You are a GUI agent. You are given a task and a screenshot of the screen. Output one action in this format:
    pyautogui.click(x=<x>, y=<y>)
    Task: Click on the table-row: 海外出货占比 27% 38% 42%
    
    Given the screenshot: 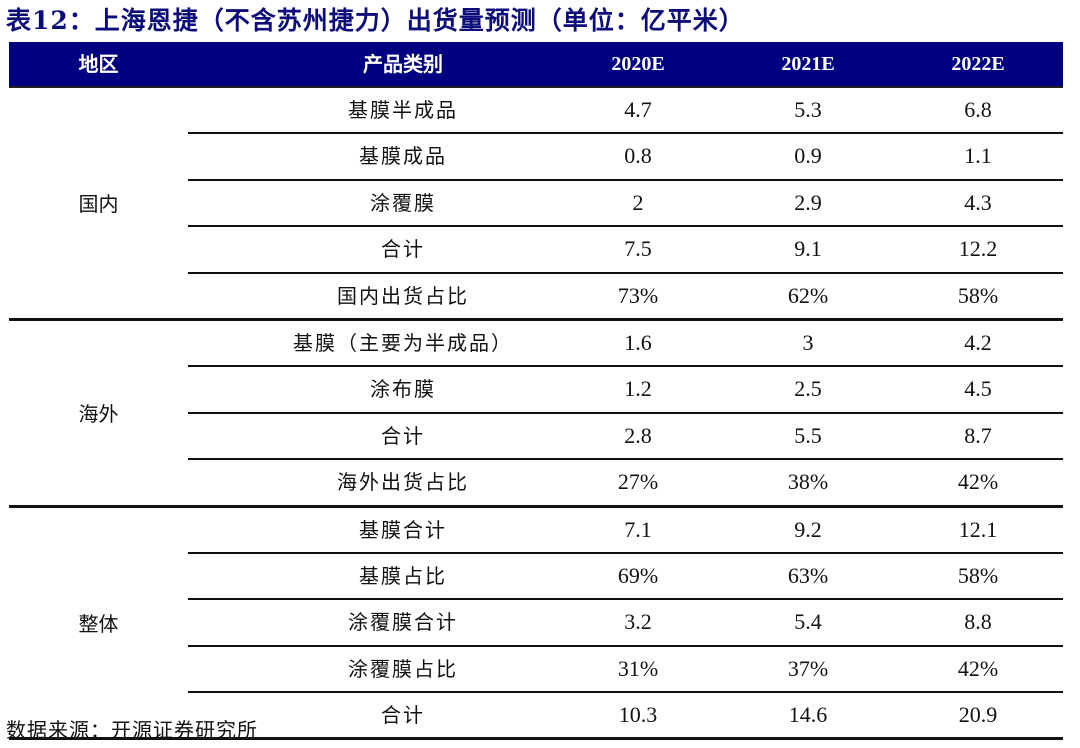 What is the action you would take?
    pyautogui.click(x=625, y=482)
    